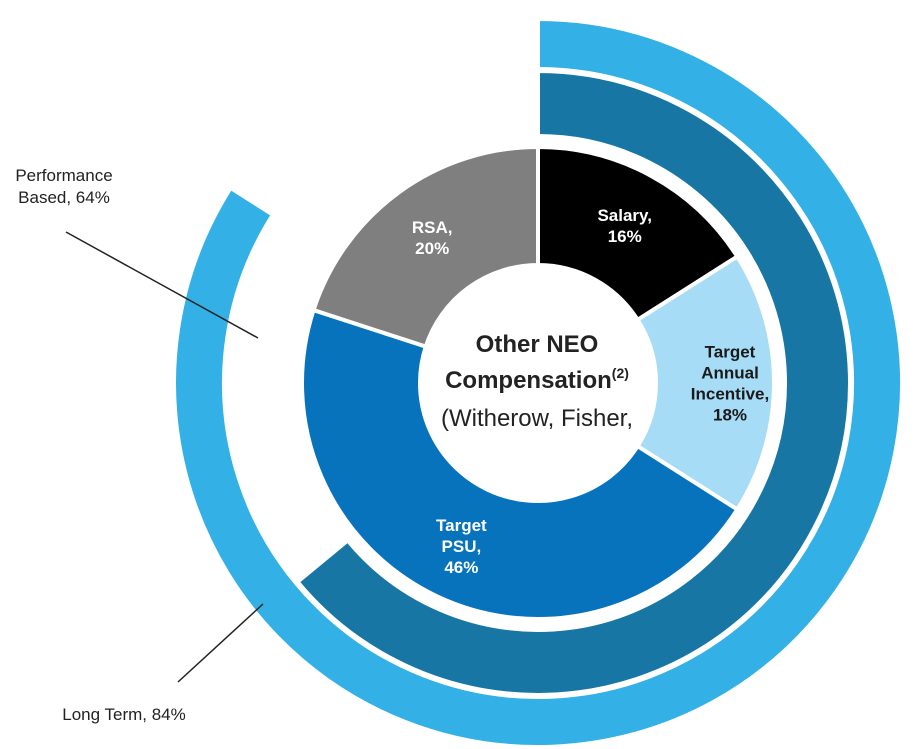  I want to click on slice-label-2: Target PSU, 46%, so click(461, 546).